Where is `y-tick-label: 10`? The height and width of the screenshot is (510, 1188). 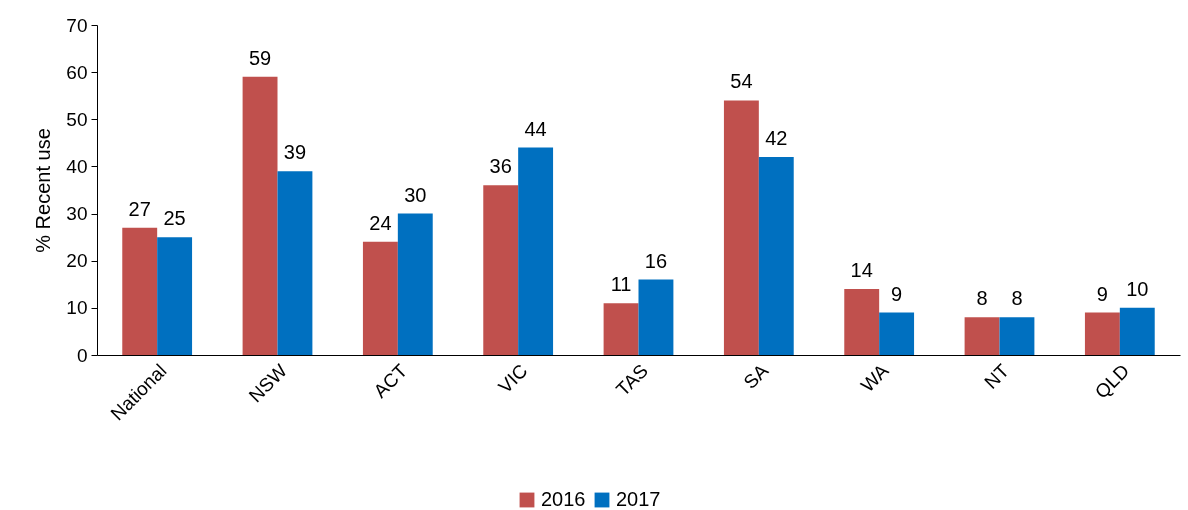
y-tick-label: 10 is located at coordinates (77, 308).